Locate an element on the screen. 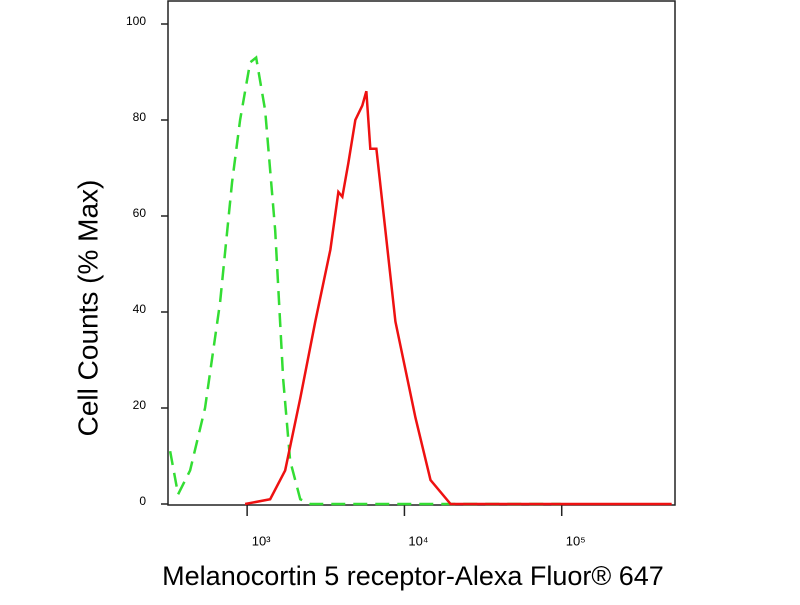  x-tick-label: 10⁴ is located at coordinates (418, 540).